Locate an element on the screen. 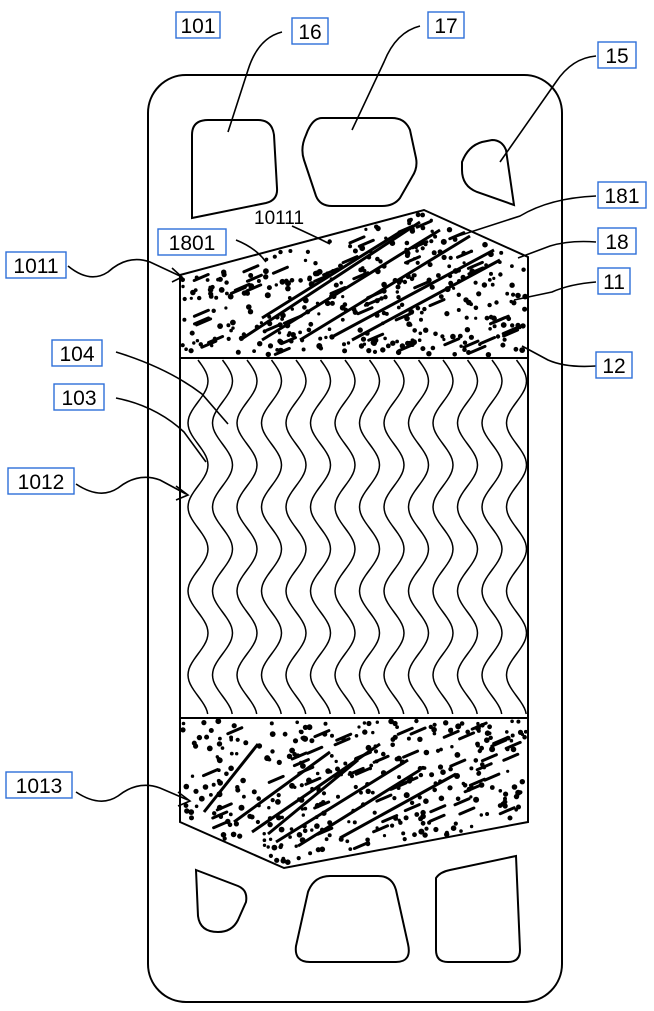  port-top-right is located at coordinates (488, 172).